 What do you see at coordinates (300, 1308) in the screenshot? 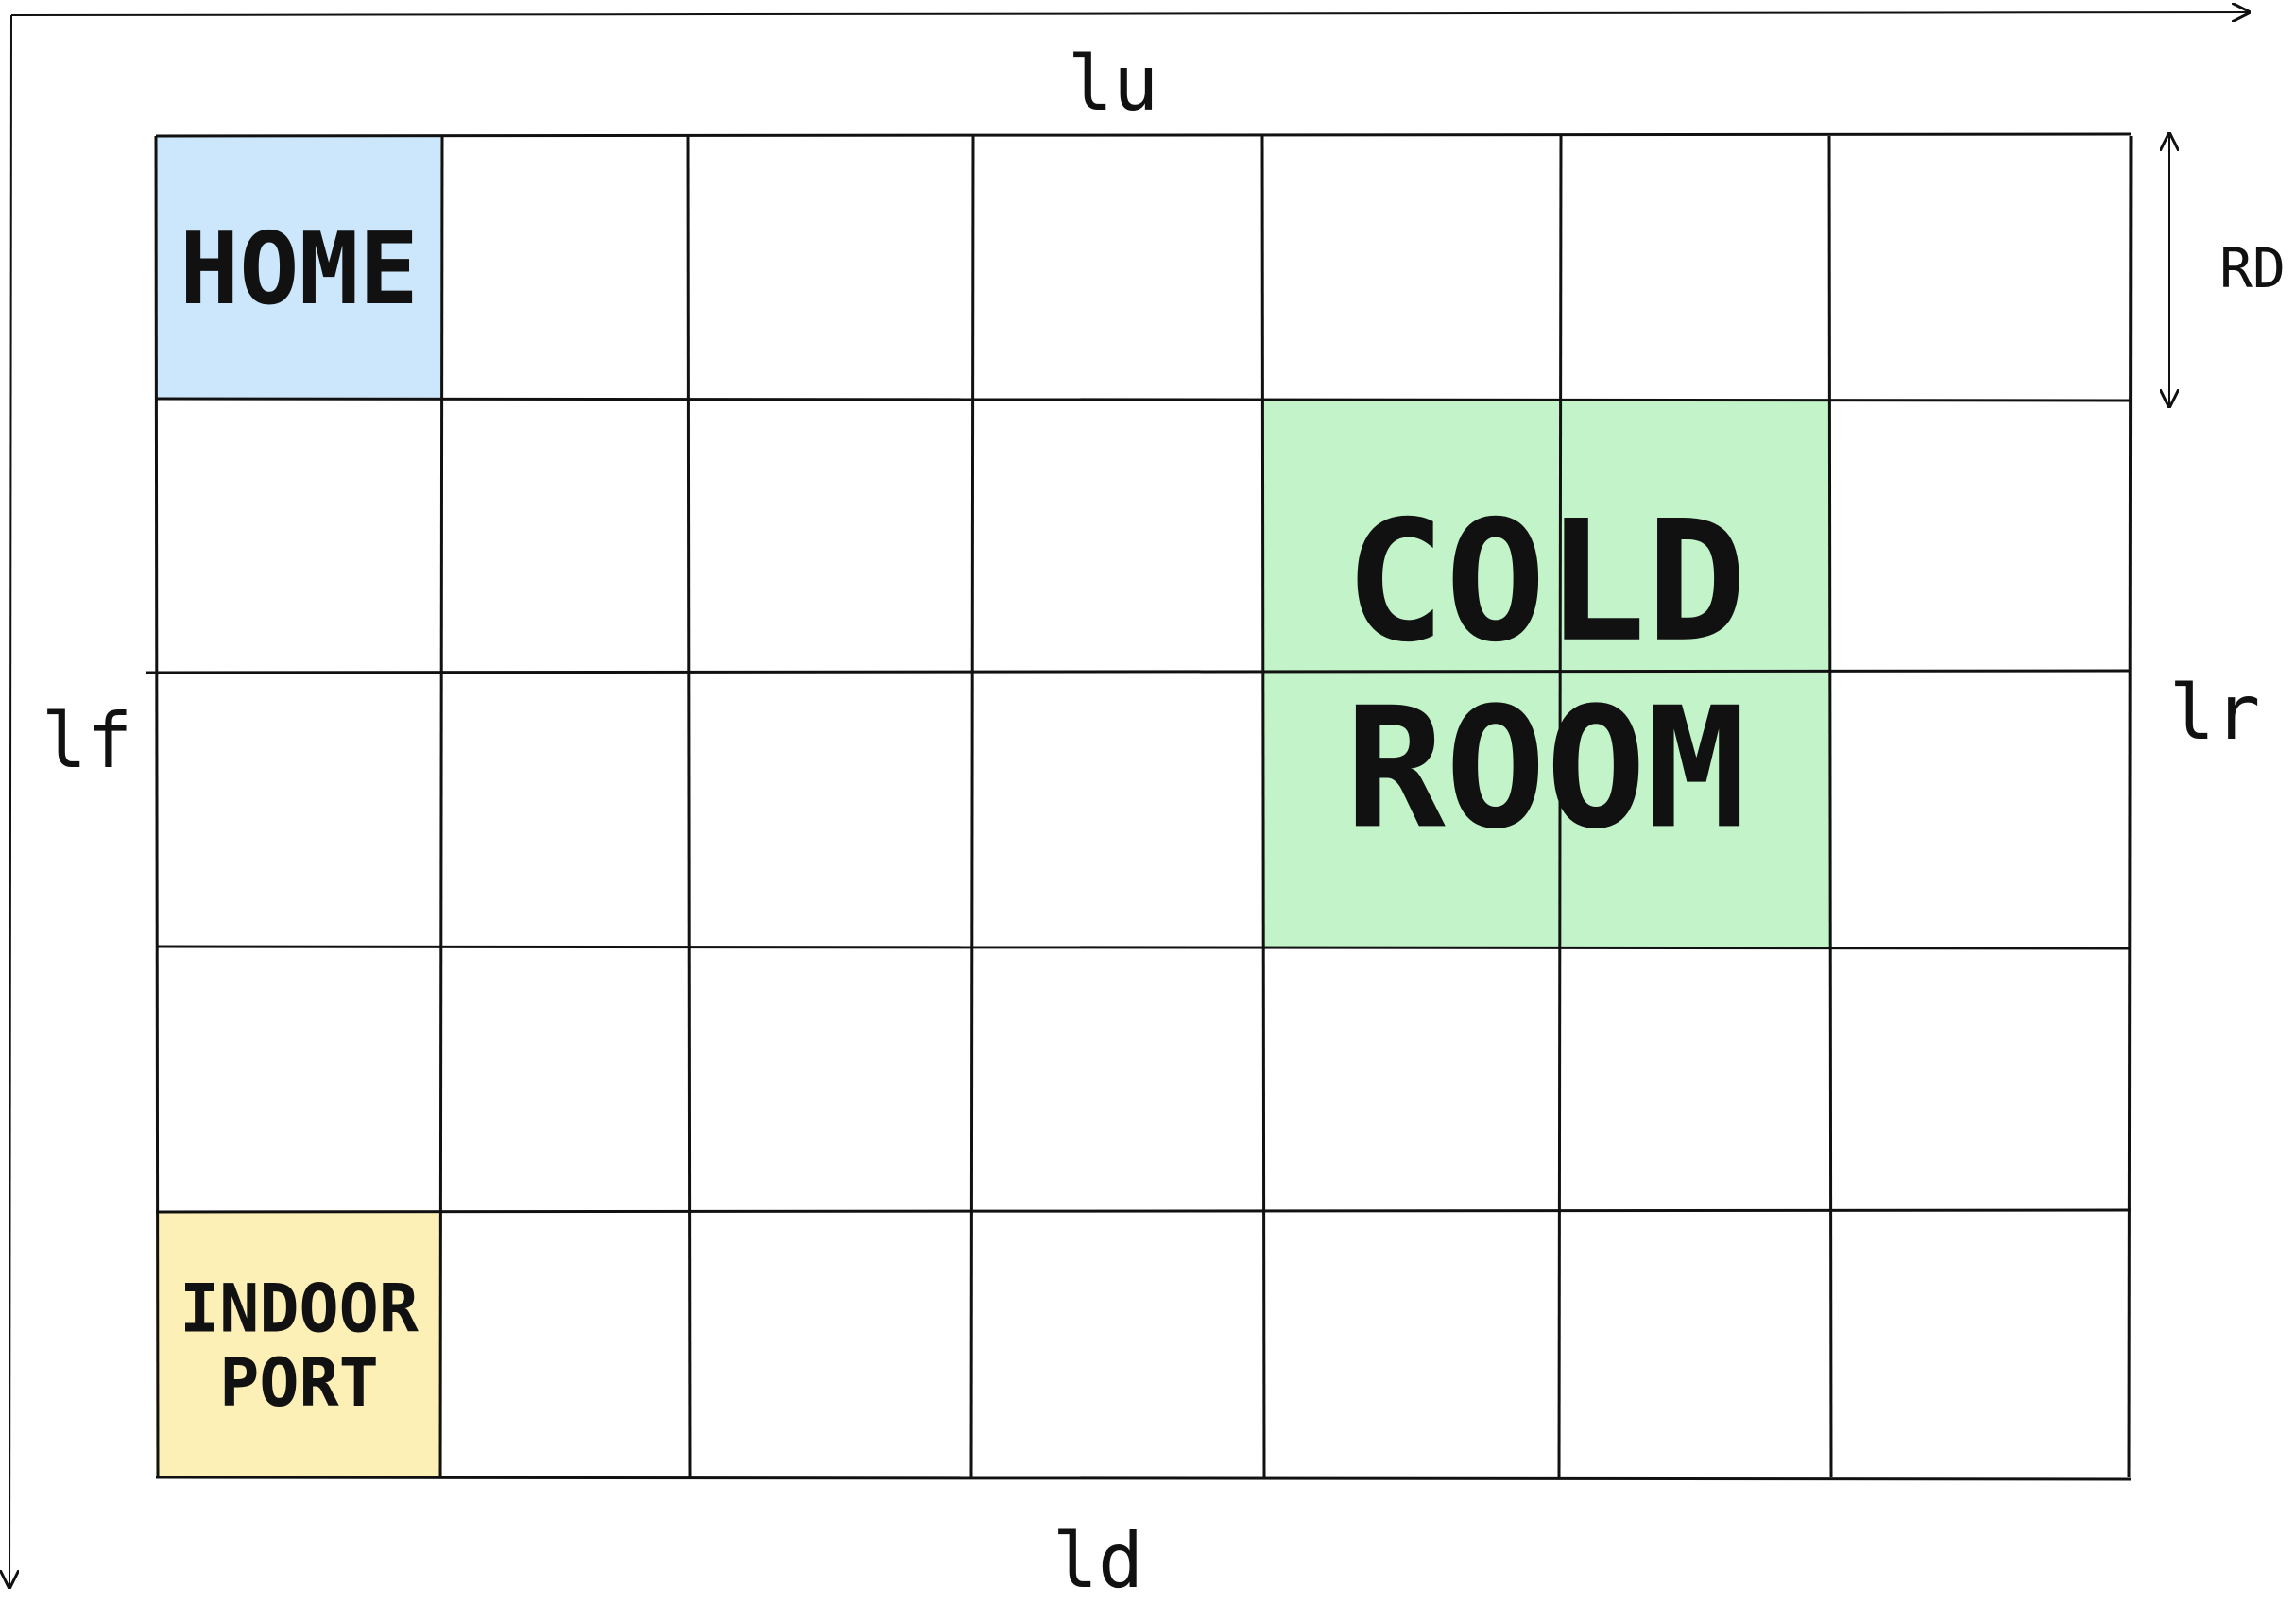
I see `zone-label-indoor-port: INDOOR` at bounding box center [300, 1308].